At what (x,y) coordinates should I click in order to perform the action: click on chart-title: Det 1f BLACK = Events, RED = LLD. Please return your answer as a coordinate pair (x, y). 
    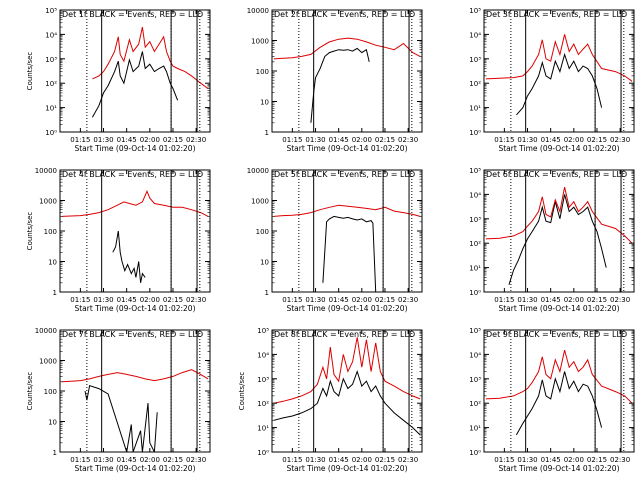
    Looking at the image, I should click on (132, 14).